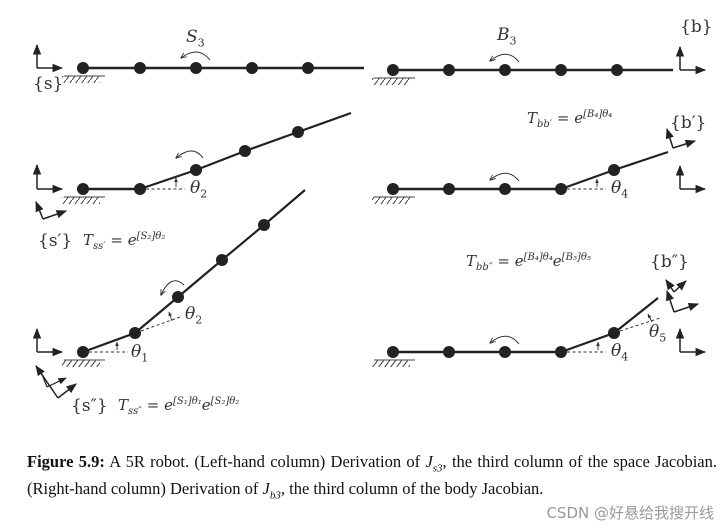 The image size is (728, 530). Describe the element at coordinates (135, 411) in the screenshot. I see `eq-lhs-sub: ss″` at that location.